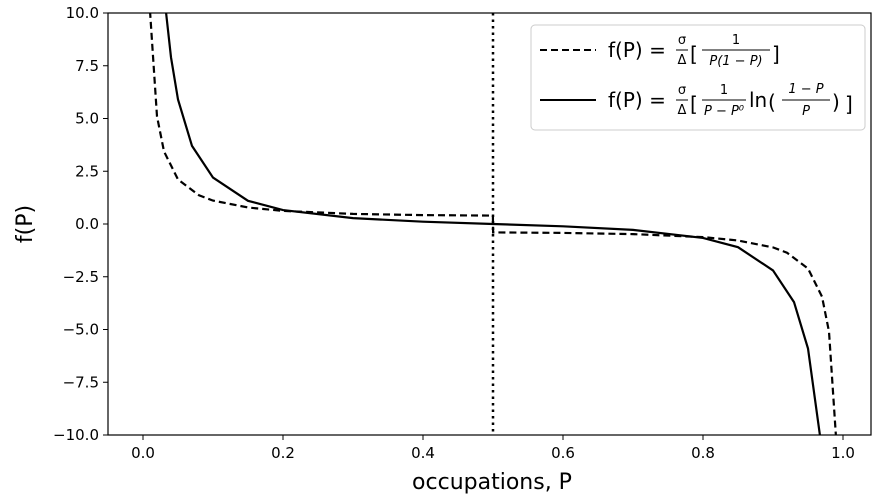 This screenshot has width=873, height=496. Describe the element at coordinates (81, 277) in the screenshot. I see `y-tick-label: −2.5` at that location.